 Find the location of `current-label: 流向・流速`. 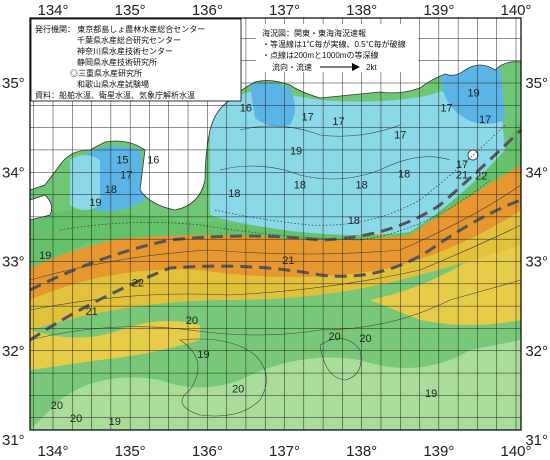

current-label: 流向・流速 is located at coordinates (292, 67).